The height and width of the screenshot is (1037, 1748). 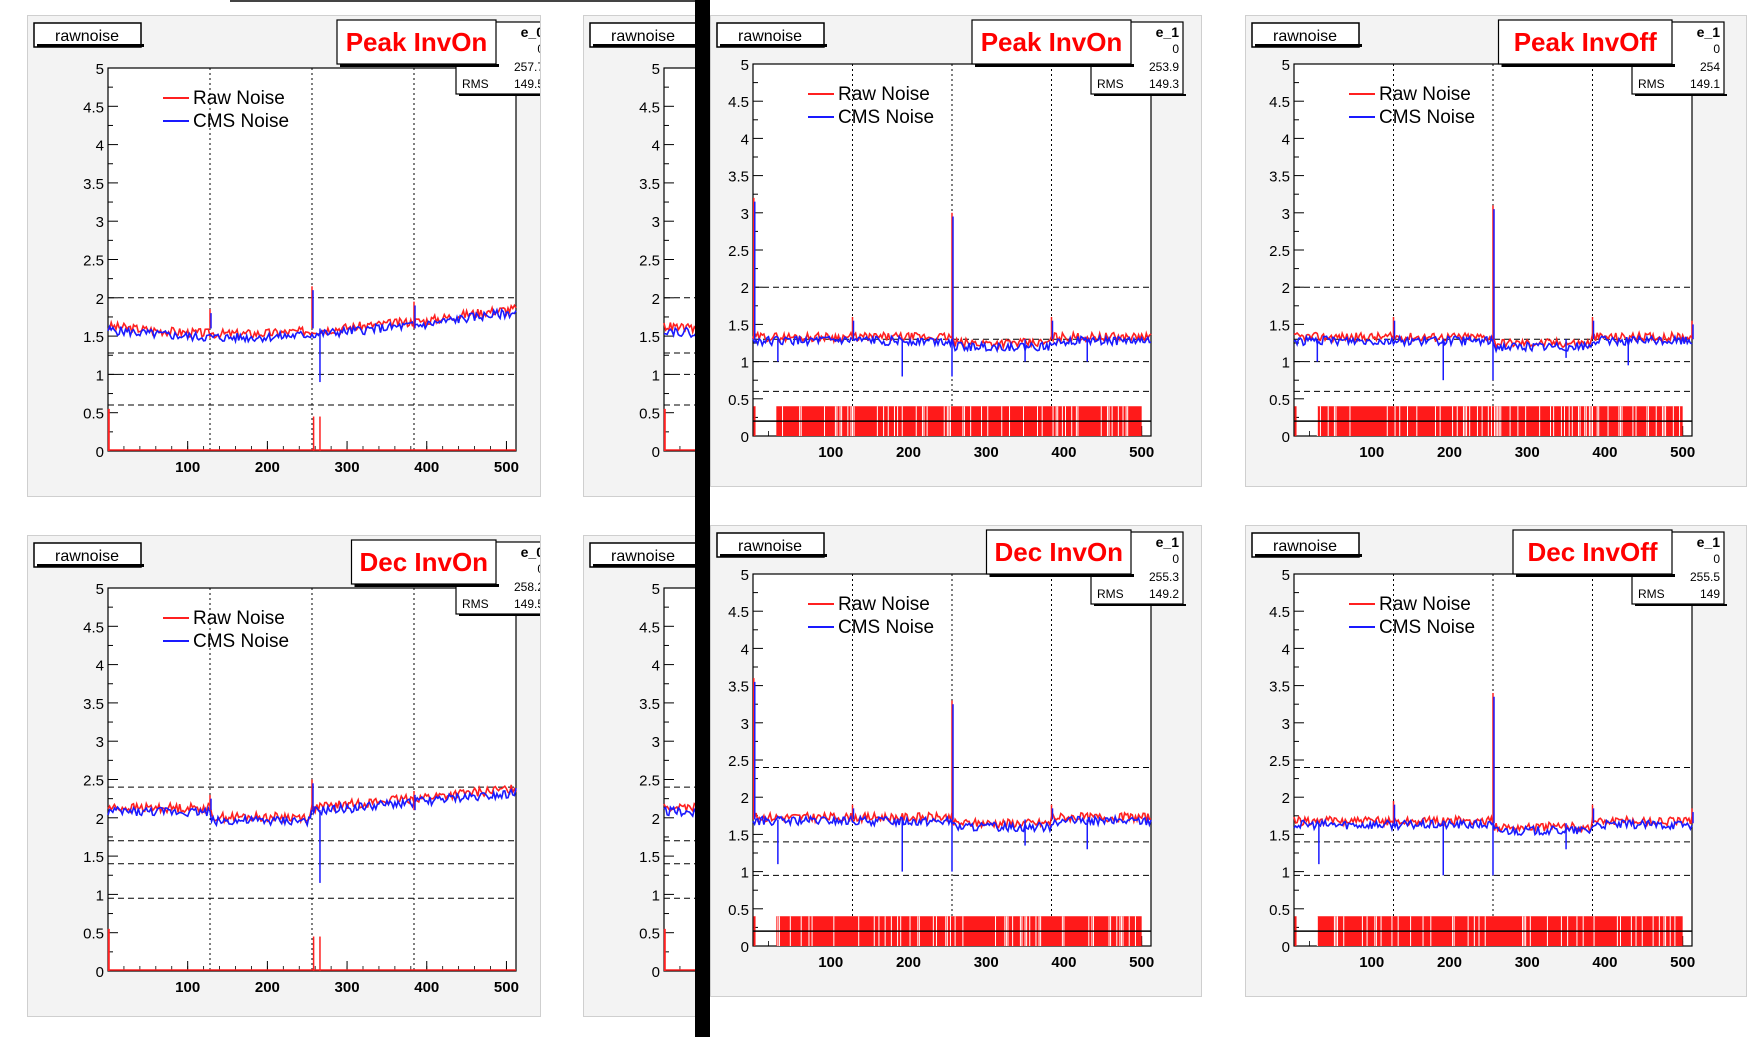 I want to click on condition-label: Dec InvOn, so click(x=424, y=563).